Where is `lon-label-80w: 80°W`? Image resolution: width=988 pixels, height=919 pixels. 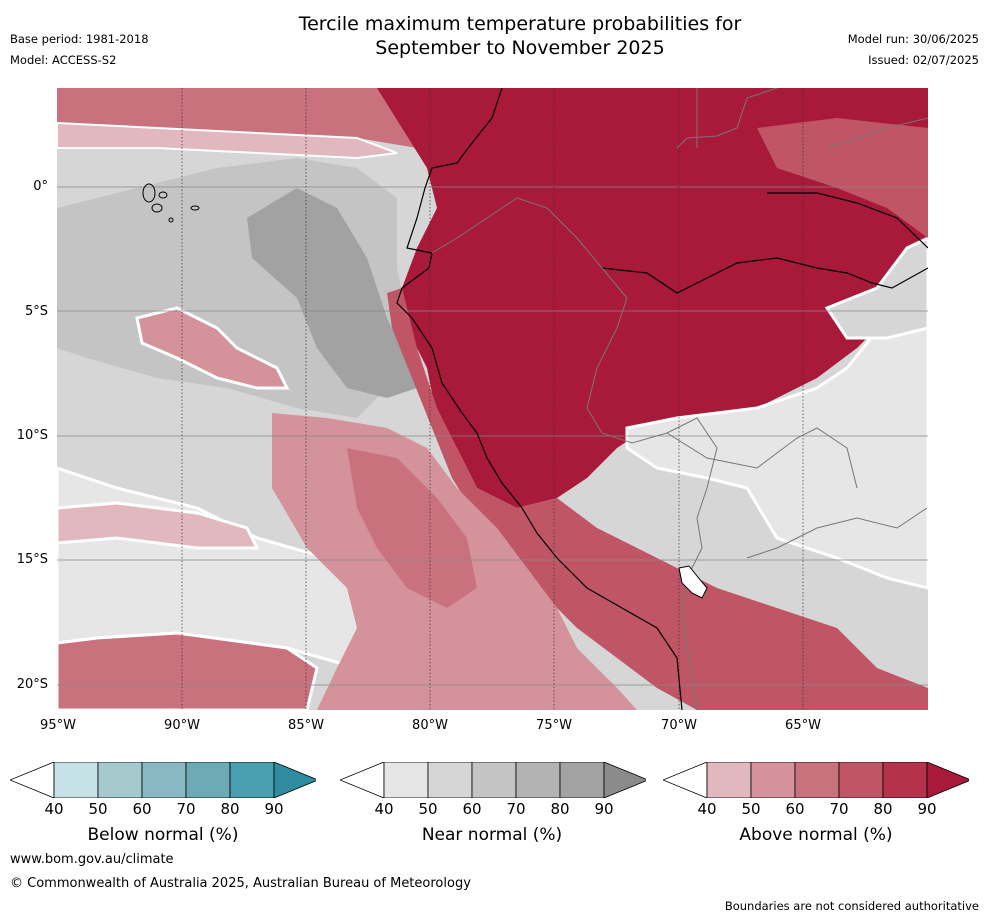
lon-label-80w: 80°W is located at coordinates (430, 725).